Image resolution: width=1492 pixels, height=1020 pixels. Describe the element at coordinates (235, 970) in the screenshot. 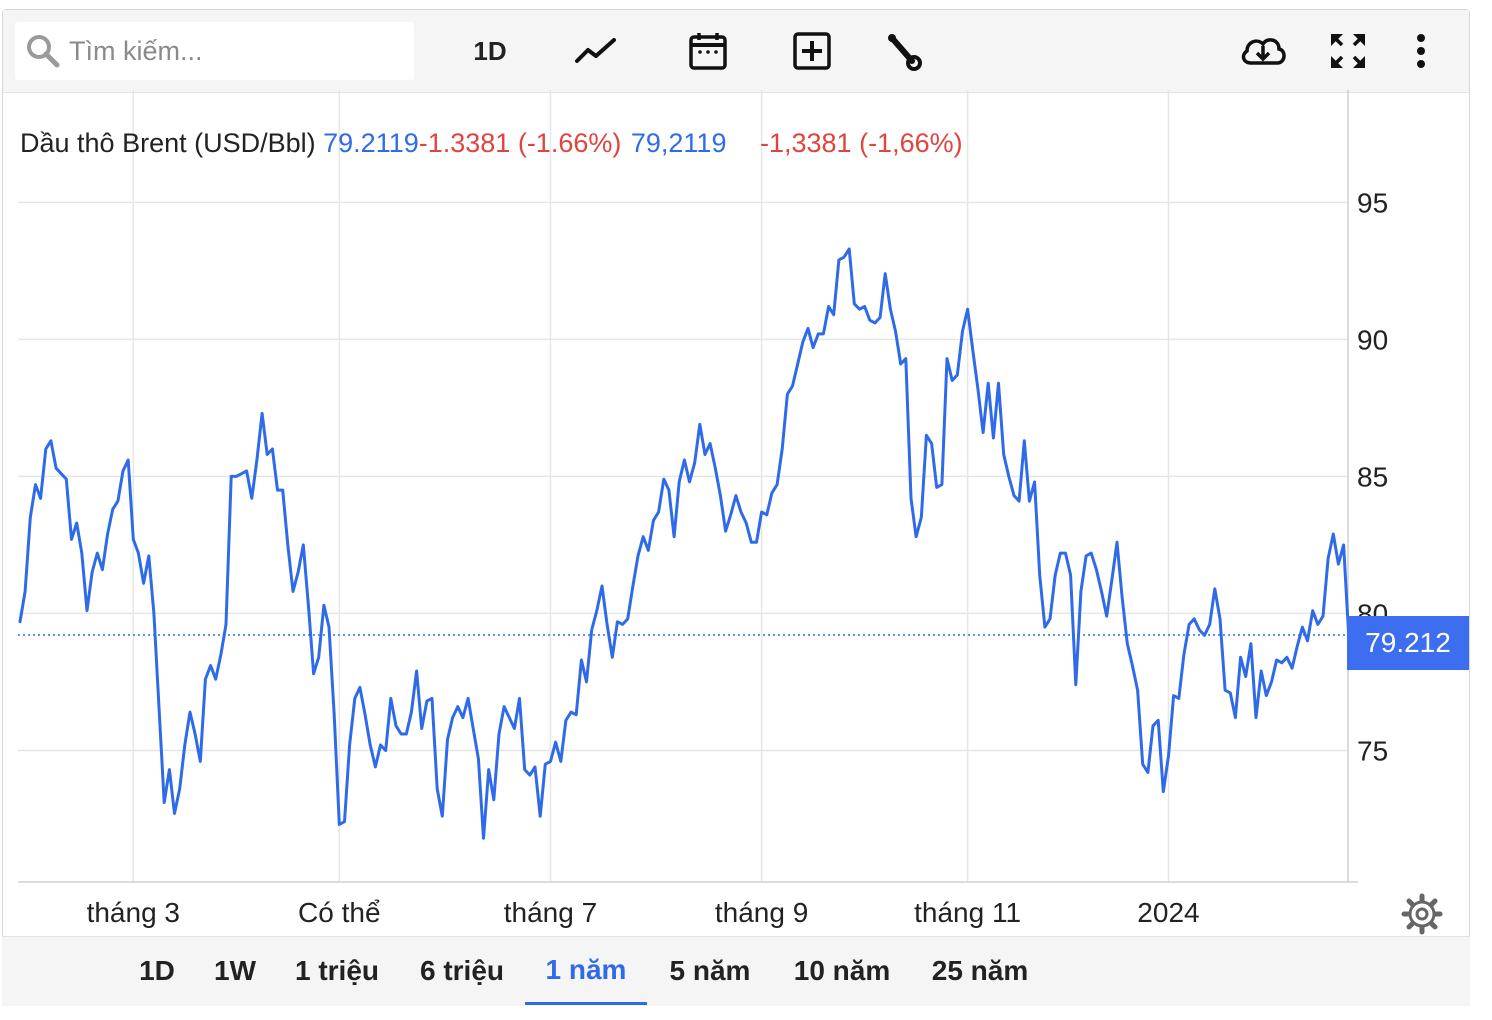

I see `range-1W: 1W` at that location.